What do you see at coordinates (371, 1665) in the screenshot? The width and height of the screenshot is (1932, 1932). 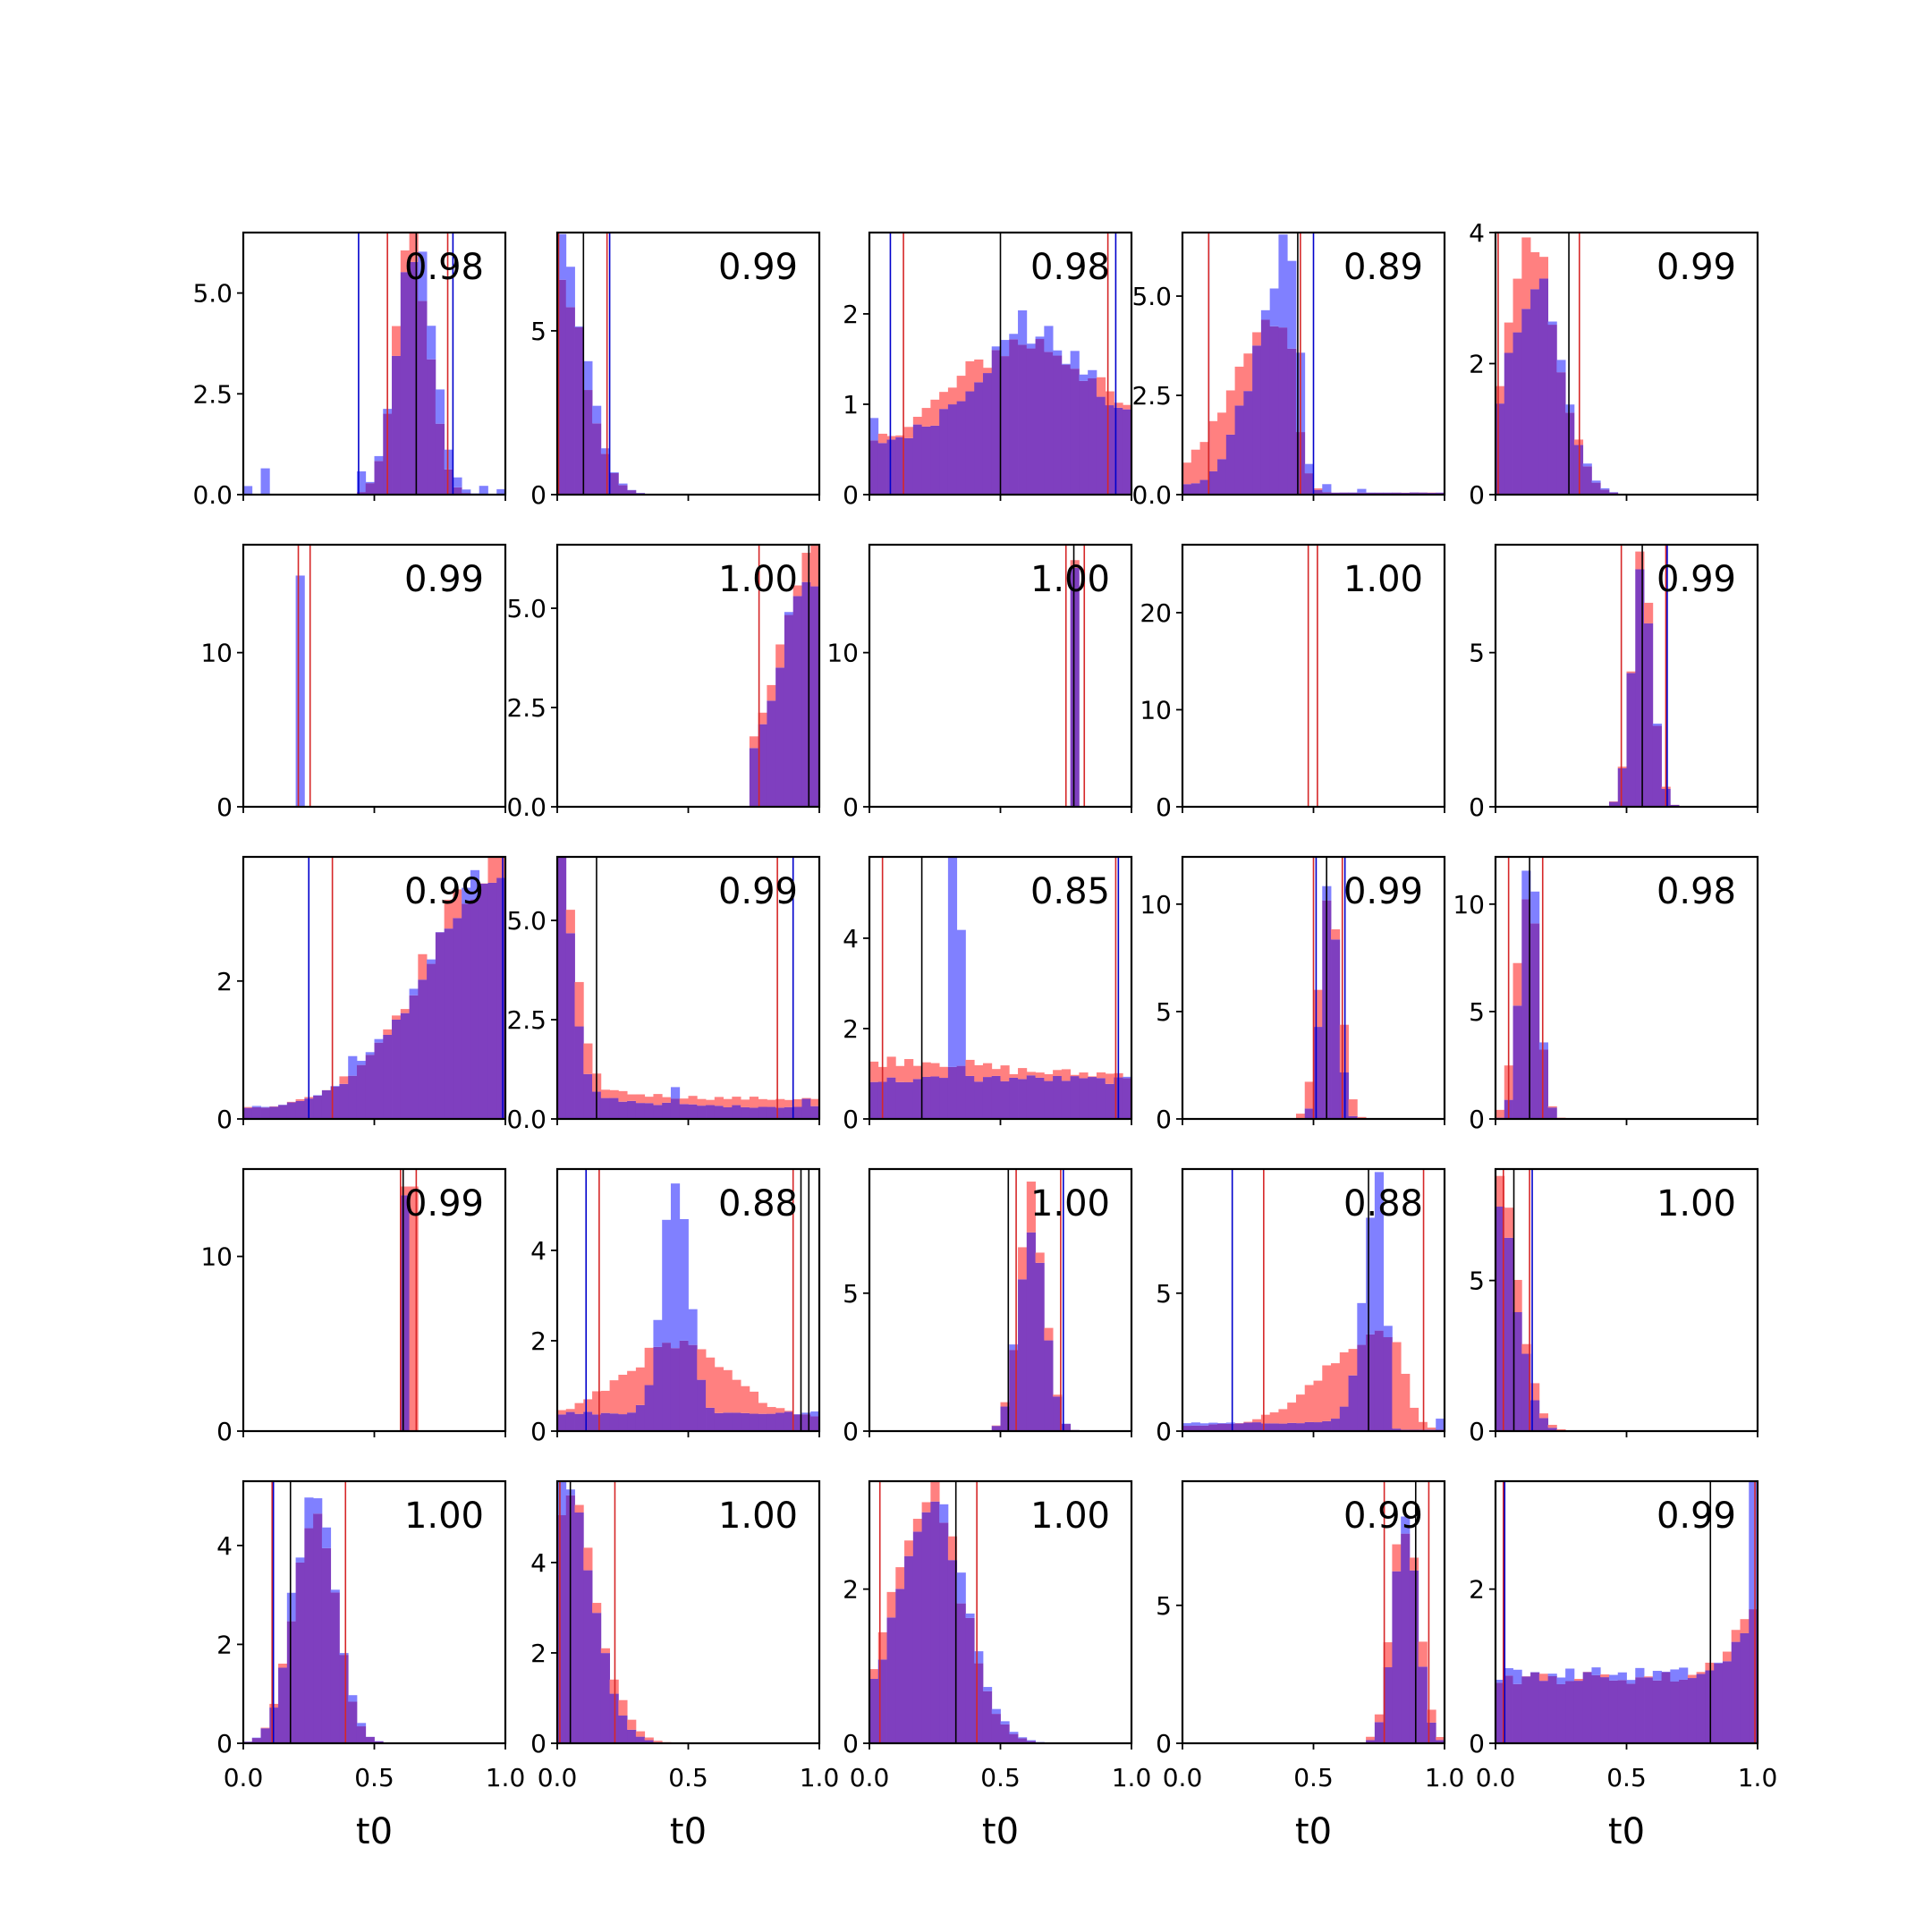 I see `panel-r5-c1: 0 2 4 0.0 0.5 1.0 1.00 t0` at bounding box center [371, 1665].